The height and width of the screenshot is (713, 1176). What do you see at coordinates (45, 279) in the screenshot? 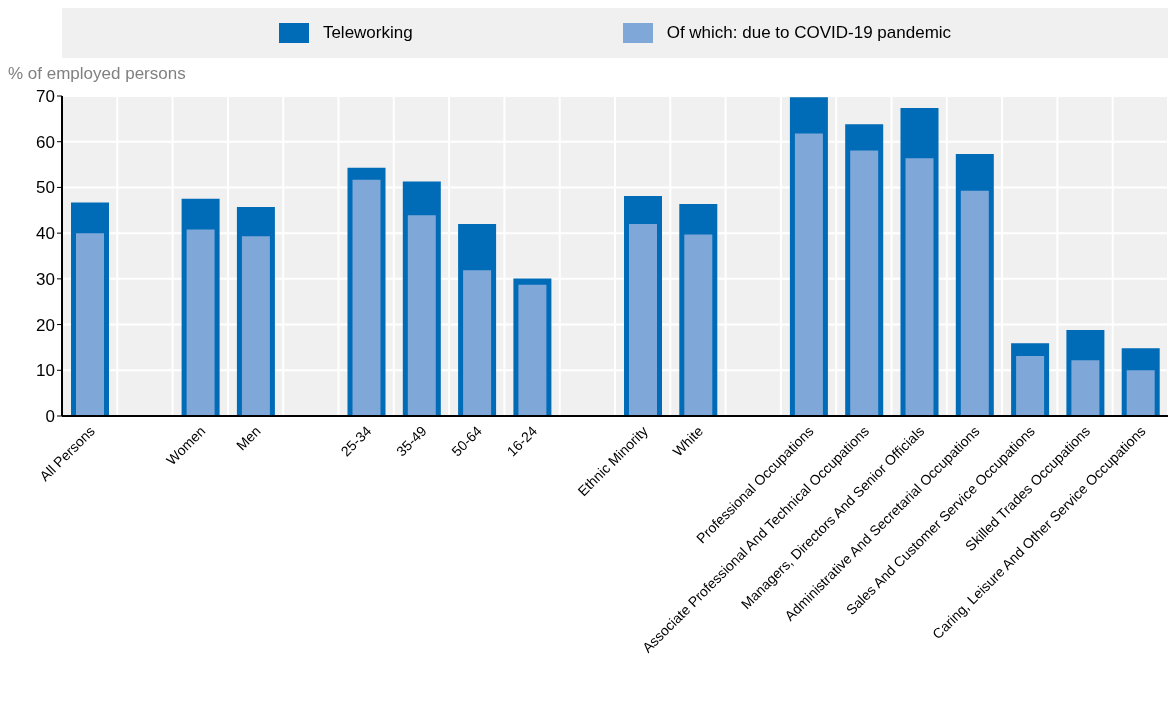
I see `y-tick-label: 30` at bounding box center [45, 279].